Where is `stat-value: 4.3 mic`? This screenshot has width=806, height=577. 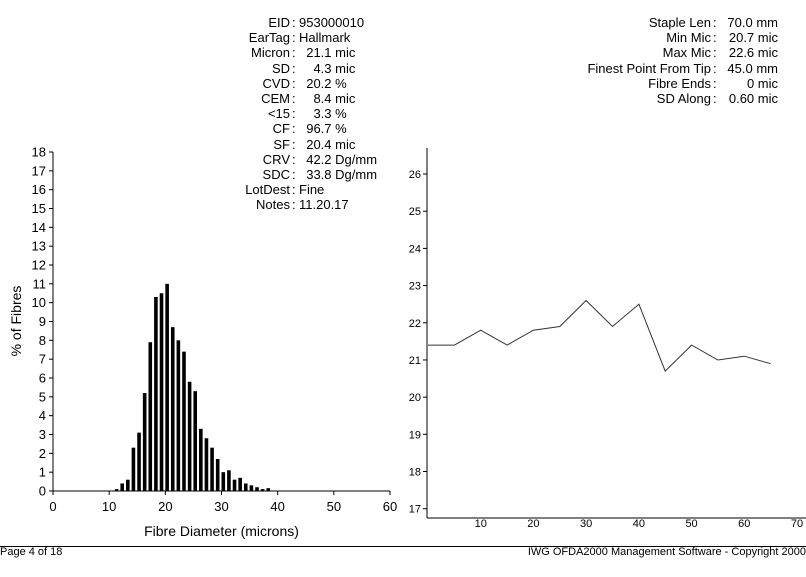
stat-value: 4.3 mic is located at coordinates (327, 68).